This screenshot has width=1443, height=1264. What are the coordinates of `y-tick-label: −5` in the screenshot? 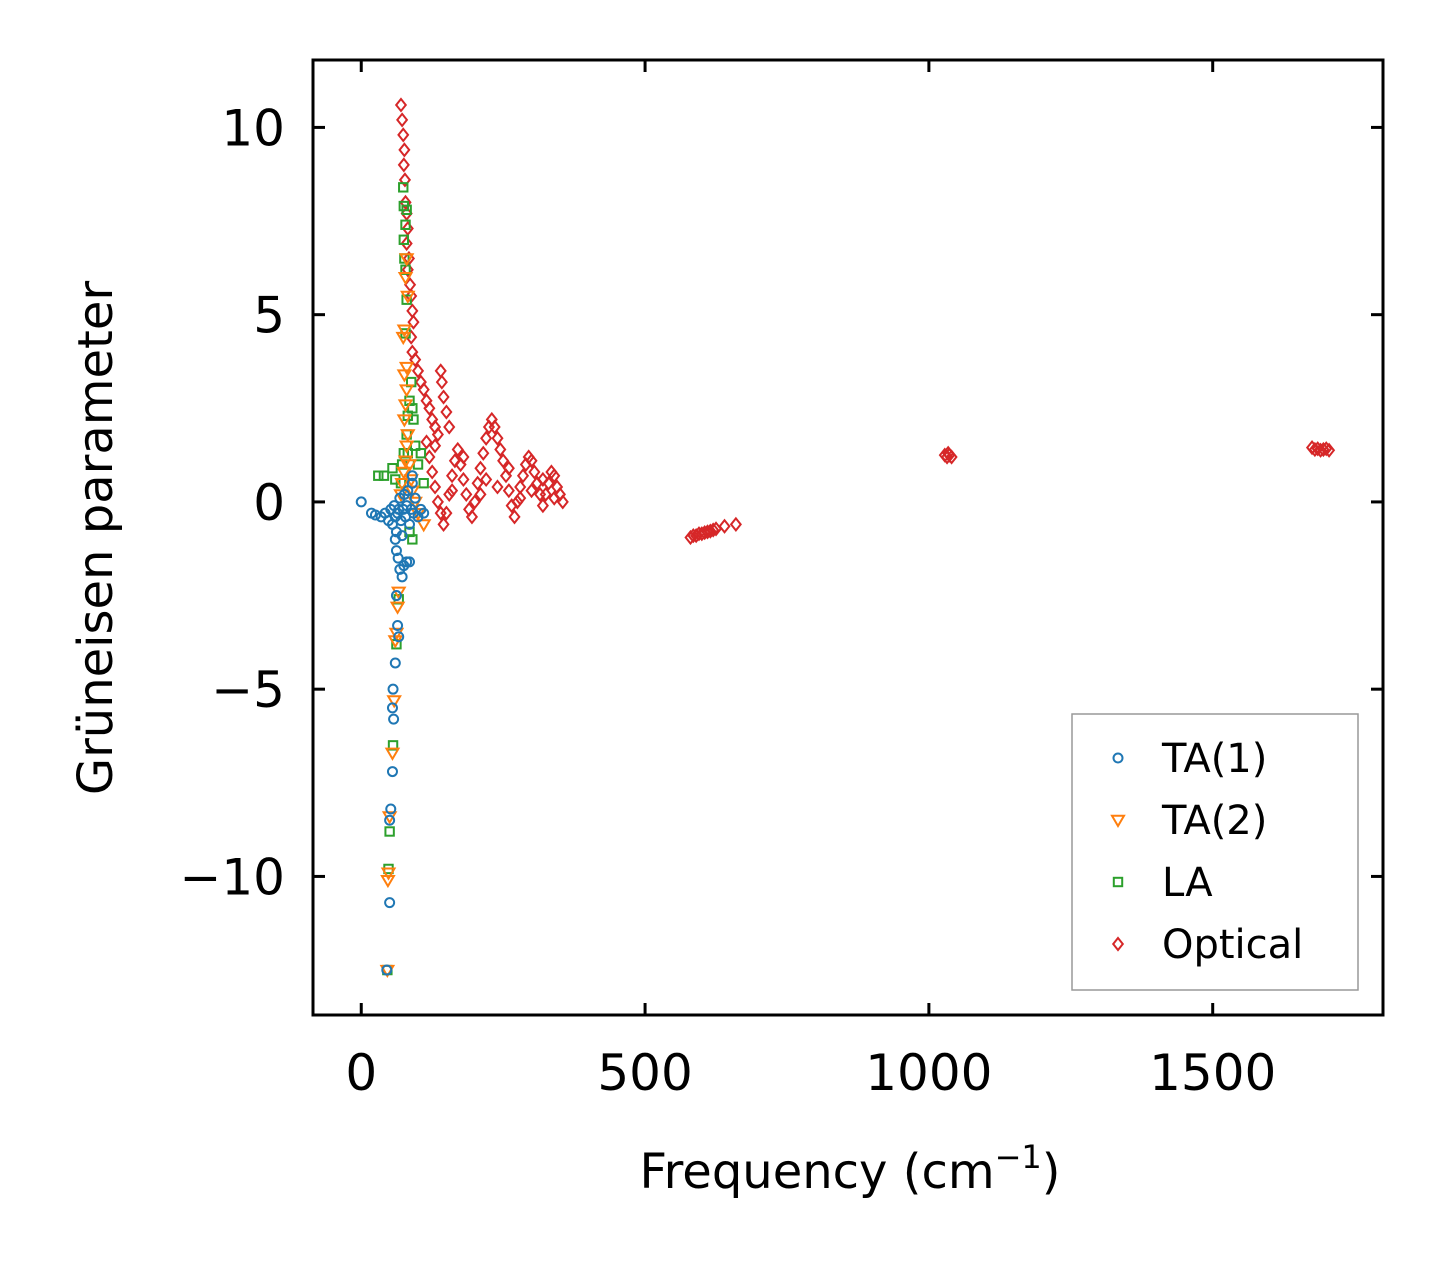 It's located at (248, 690).